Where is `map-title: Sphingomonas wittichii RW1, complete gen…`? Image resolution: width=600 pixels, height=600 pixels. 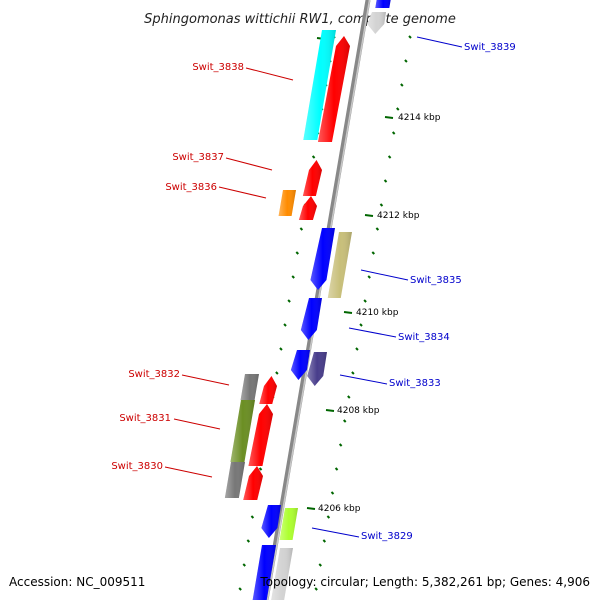 map-title: Sphingomonas wittichii RW1, complete gen… is located at coordinates (300, 19).